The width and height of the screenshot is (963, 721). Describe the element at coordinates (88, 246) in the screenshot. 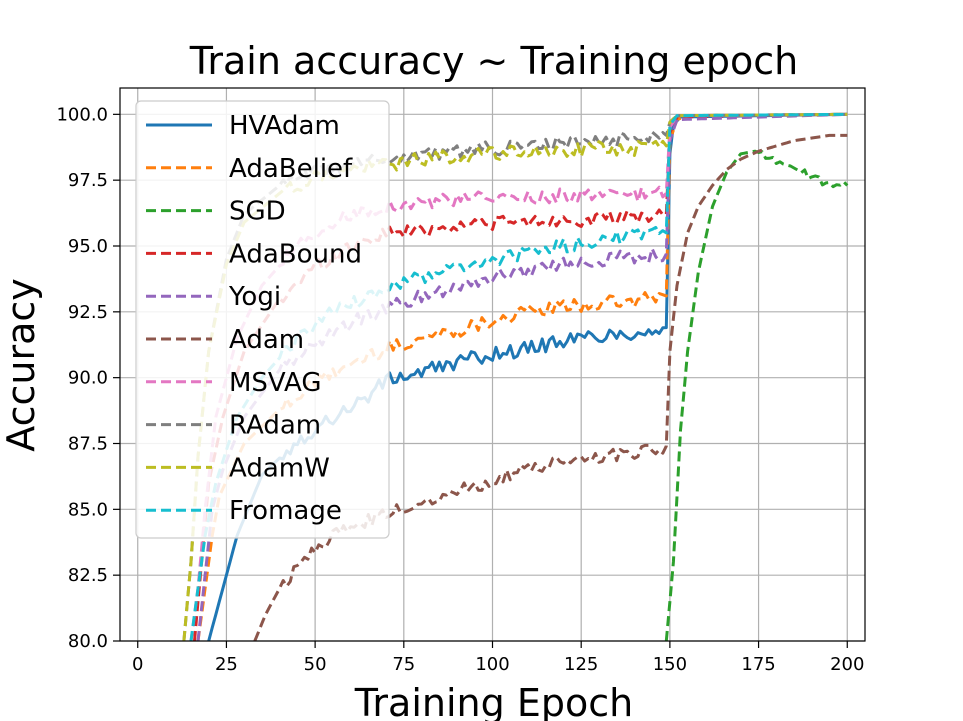

I see `y-tick-label: 95.0` at that location.